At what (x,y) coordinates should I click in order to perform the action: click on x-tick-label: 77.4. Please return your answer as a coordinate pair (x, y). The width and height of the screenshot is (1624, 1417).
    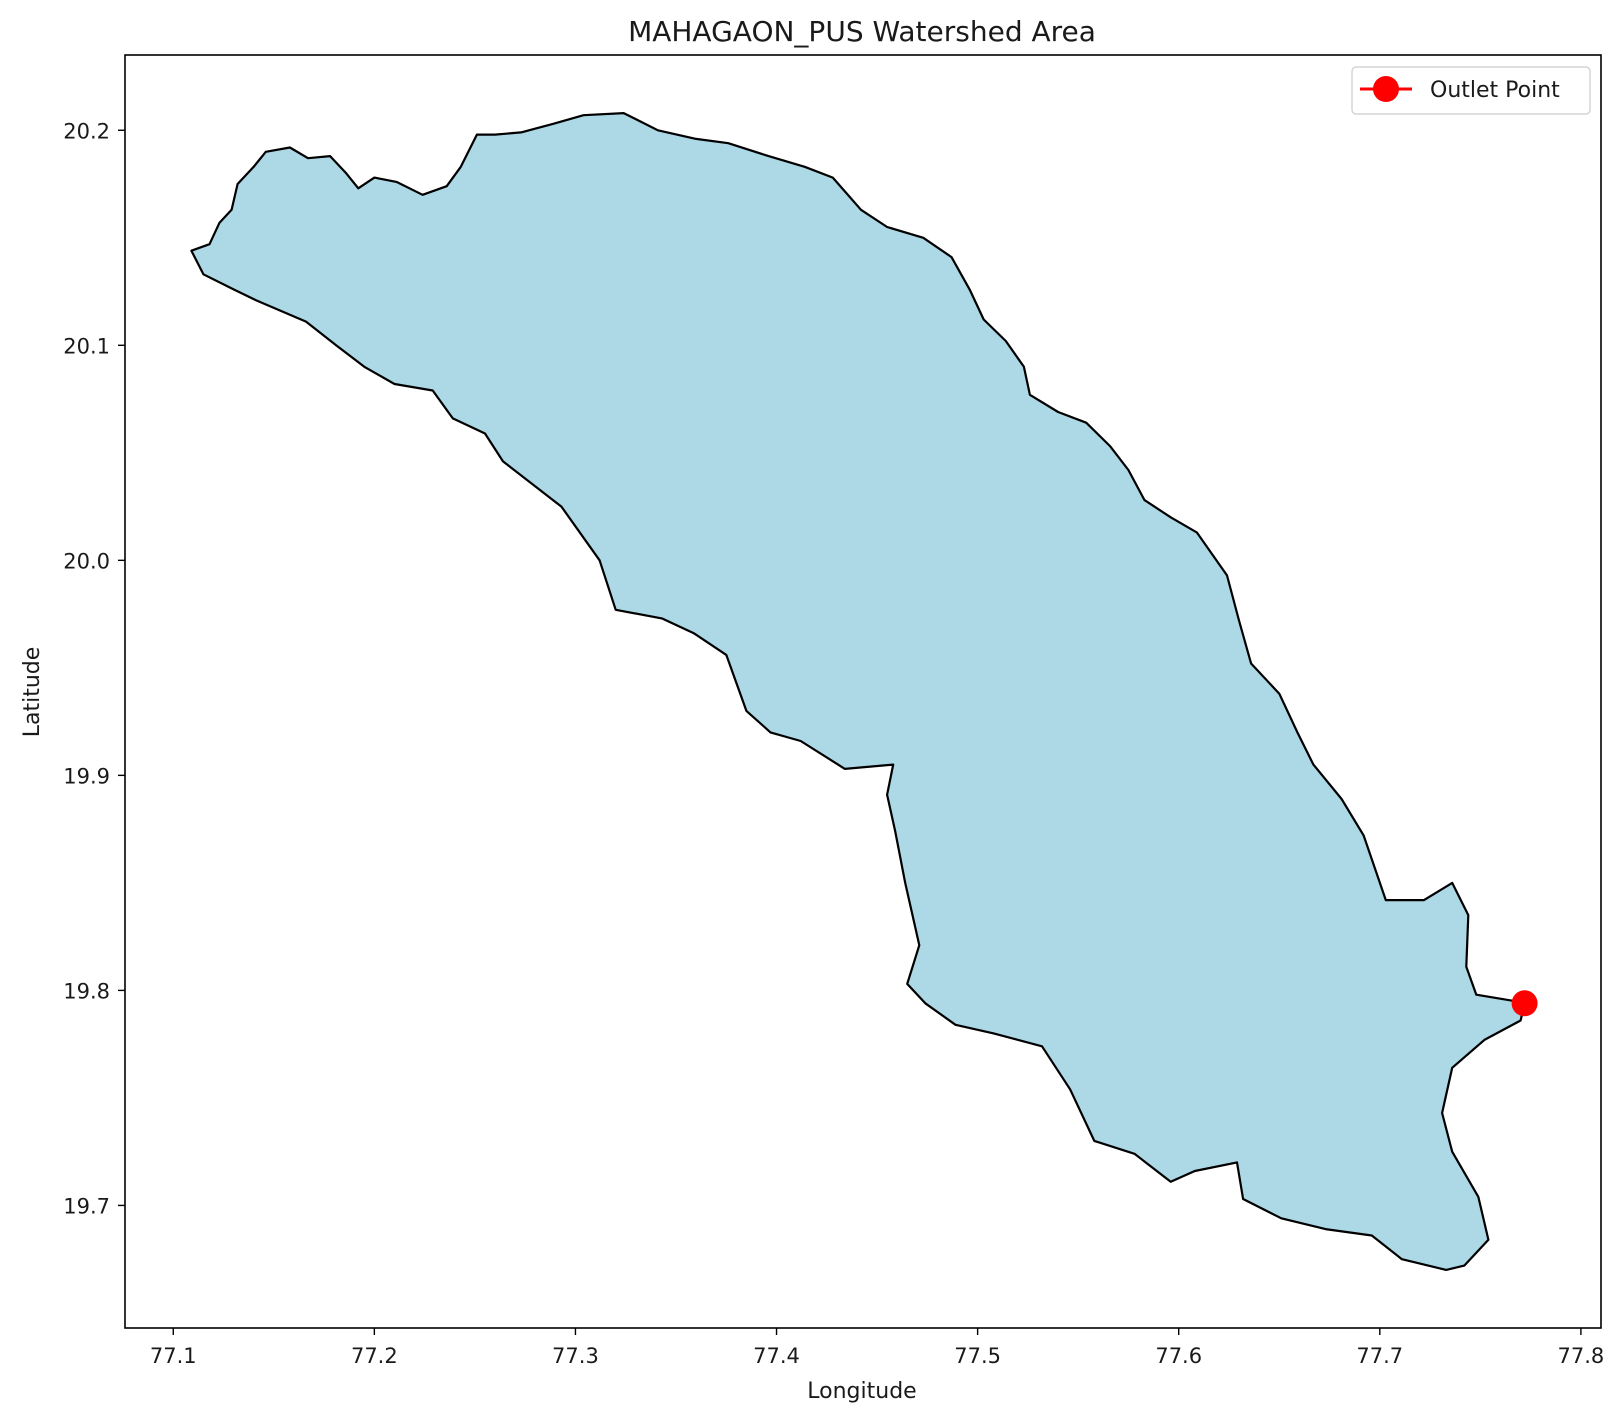
    Looking at the image, I should click on (776, 1356).